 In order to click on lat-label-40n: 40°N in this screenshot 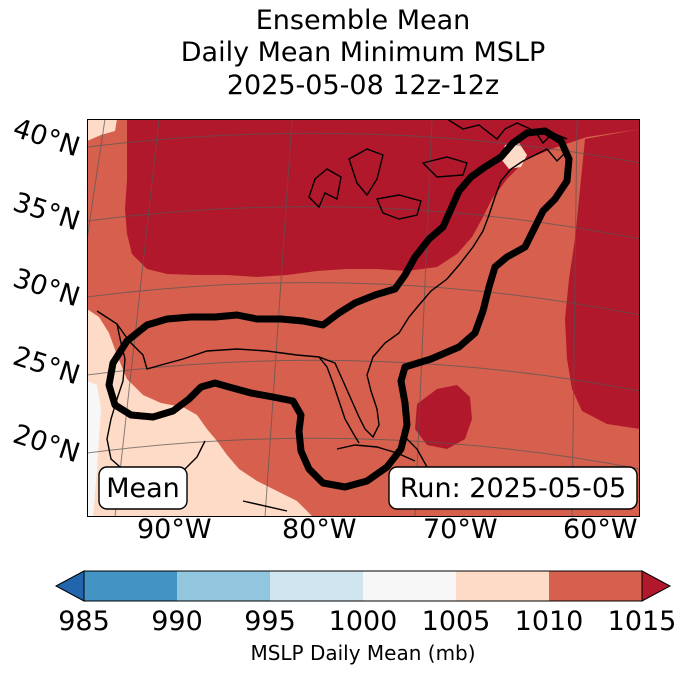, I will do `click(46, 138)`.